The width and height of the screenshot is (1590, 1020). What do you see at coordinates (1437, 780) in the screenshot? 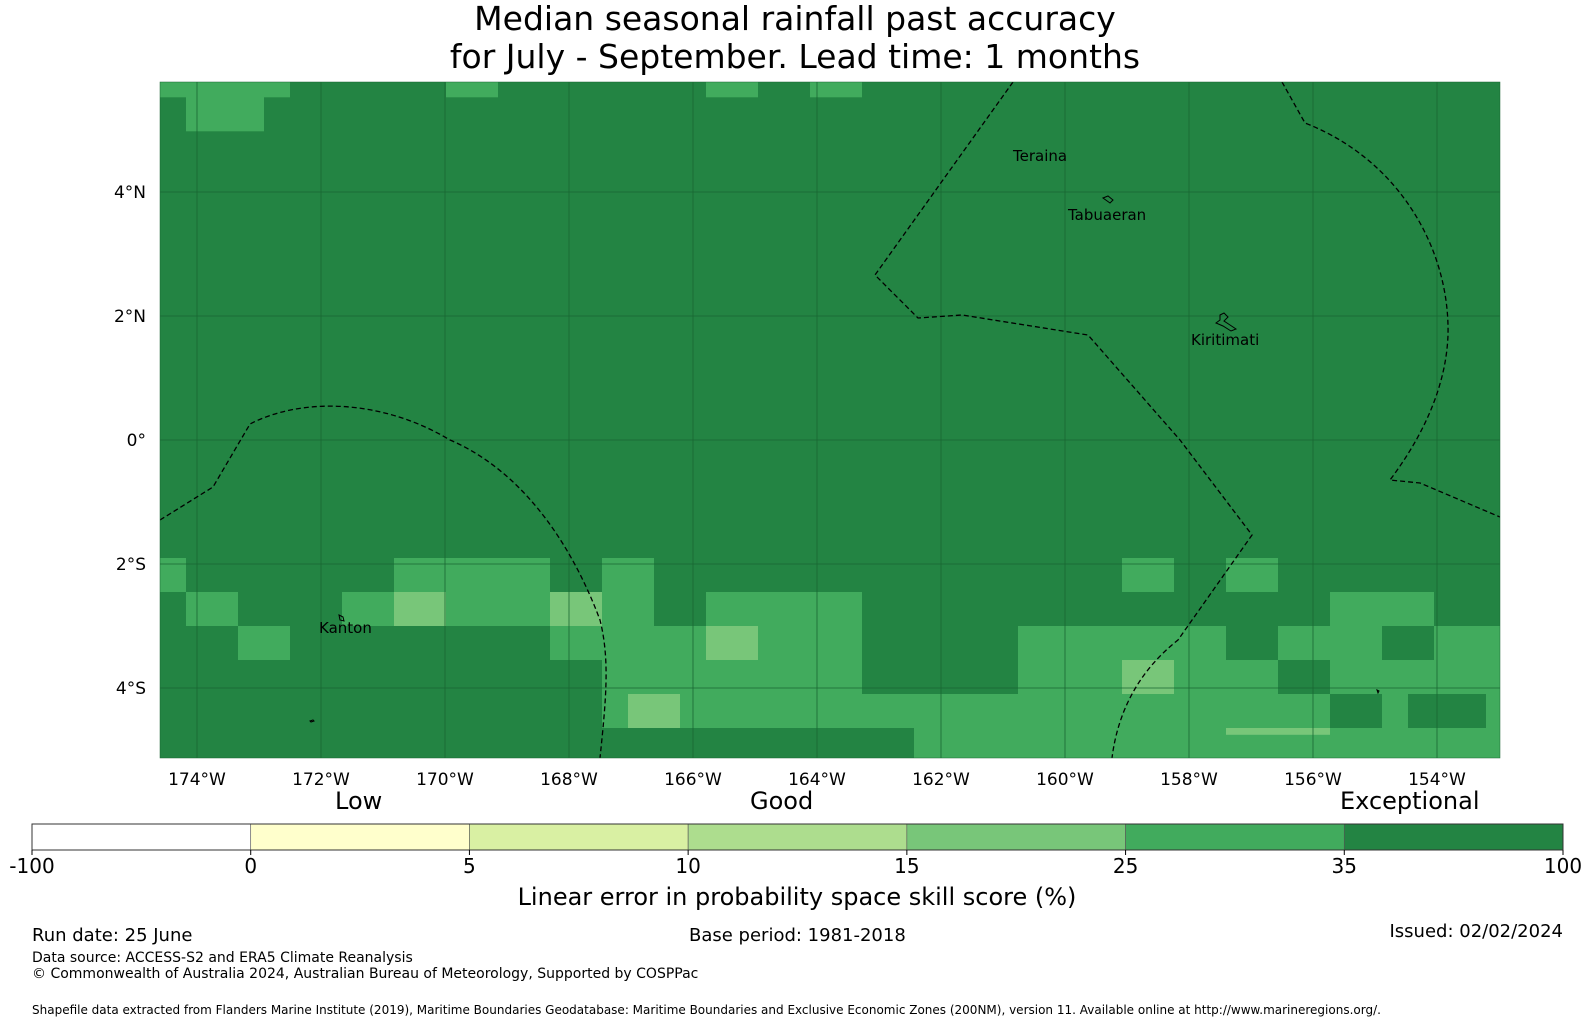
I see `lon-label-154w: 154°W` at bounding box center [1437, 780].